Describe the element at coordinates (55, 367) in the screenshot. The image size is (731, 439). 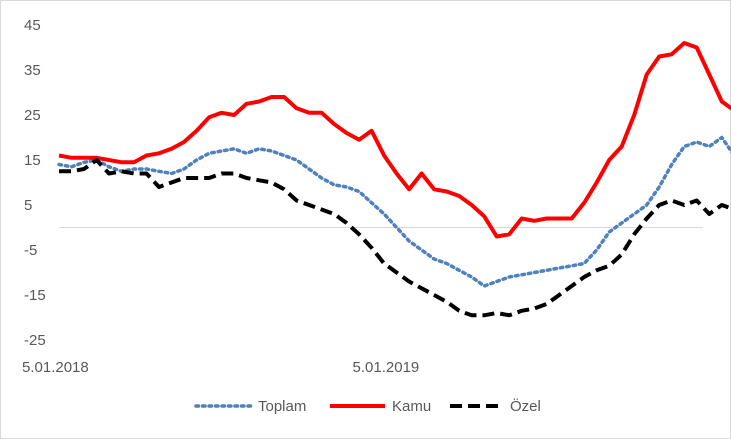
I see `x-tick-label: 5.01.2018` at that location.